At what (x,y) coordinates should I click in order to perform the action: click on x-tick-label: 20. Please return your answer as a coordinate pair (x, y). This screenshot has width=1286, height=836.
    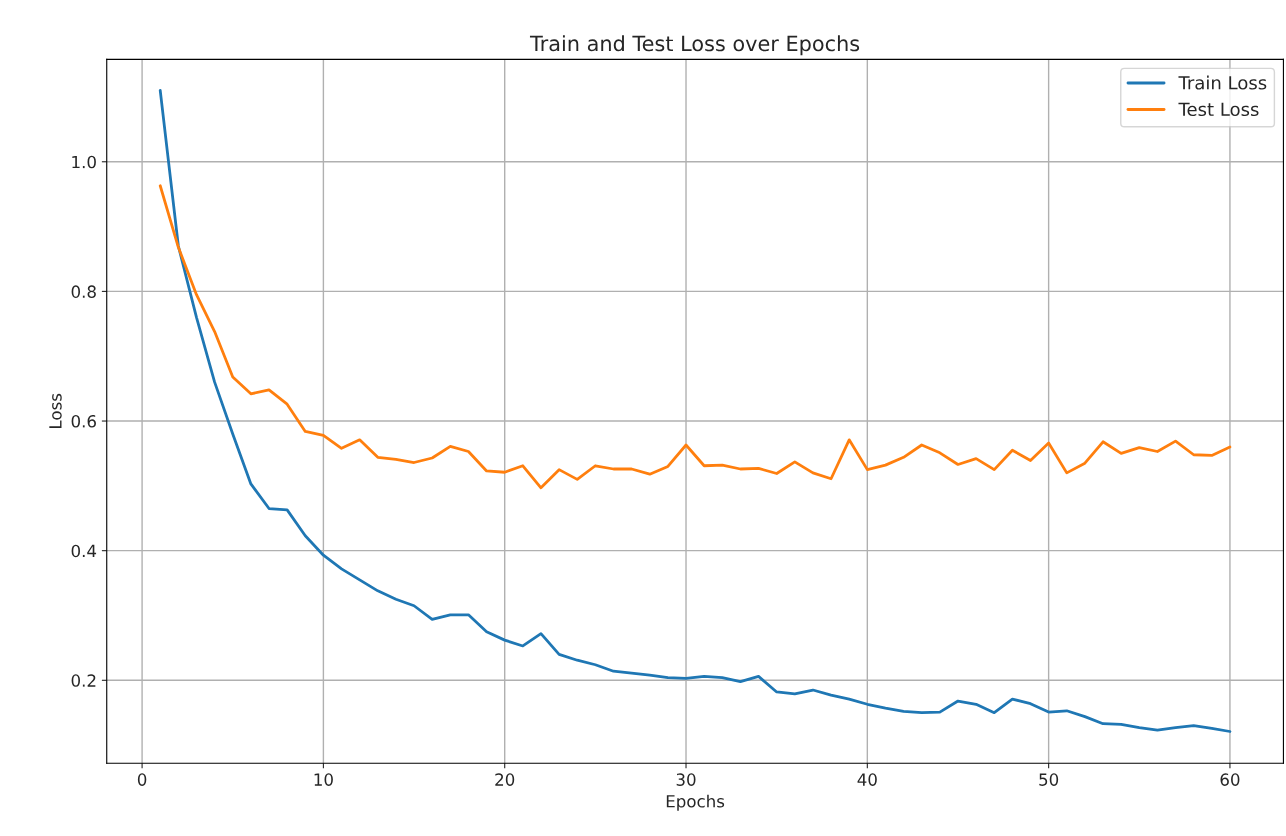
    Looking at the image, I should click on (505, 779).